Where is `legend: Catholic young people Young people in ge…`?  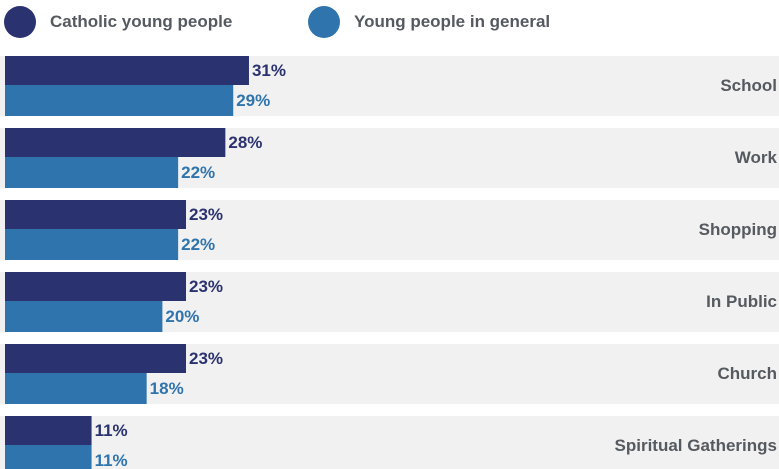 legend: Catholic young people Young people in ge… is located at coordinates (389, 22).